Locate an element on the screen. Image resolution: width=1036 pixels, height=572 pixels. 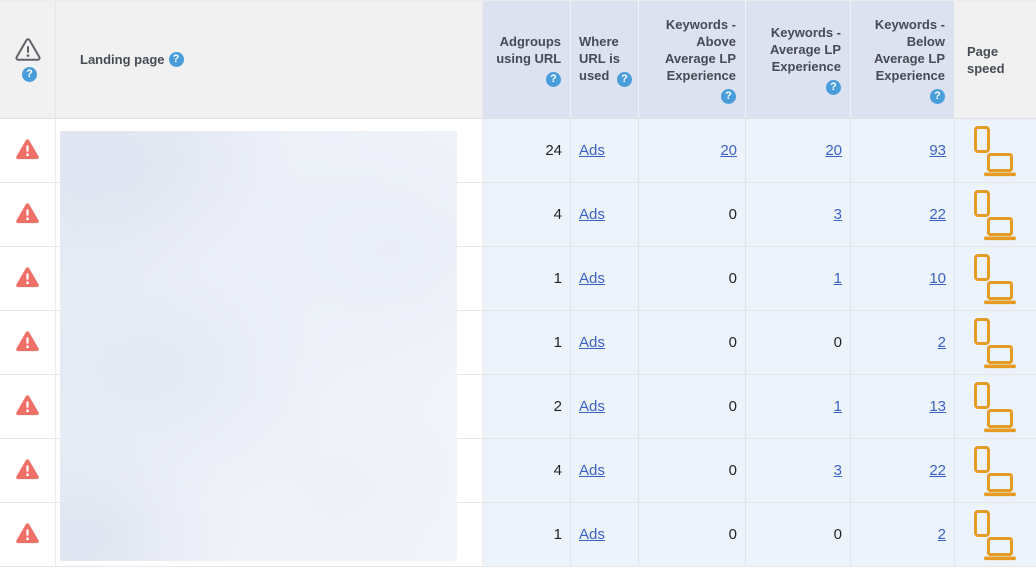
keywords-average-cell: 20 is located at coordinates (798, 150).